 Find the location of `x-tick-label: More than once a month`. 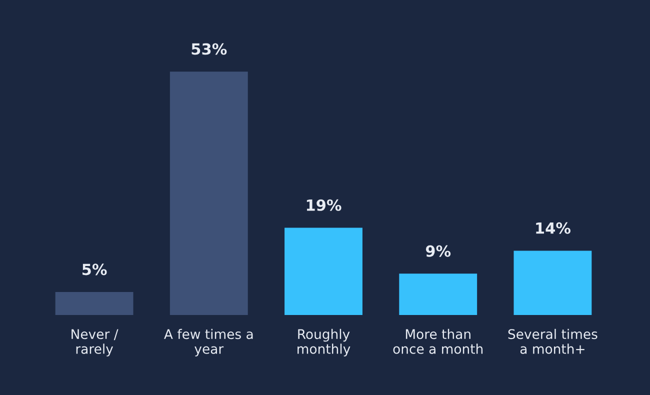

x-tick-label: More than once a month is located at coordinates (438, 341).